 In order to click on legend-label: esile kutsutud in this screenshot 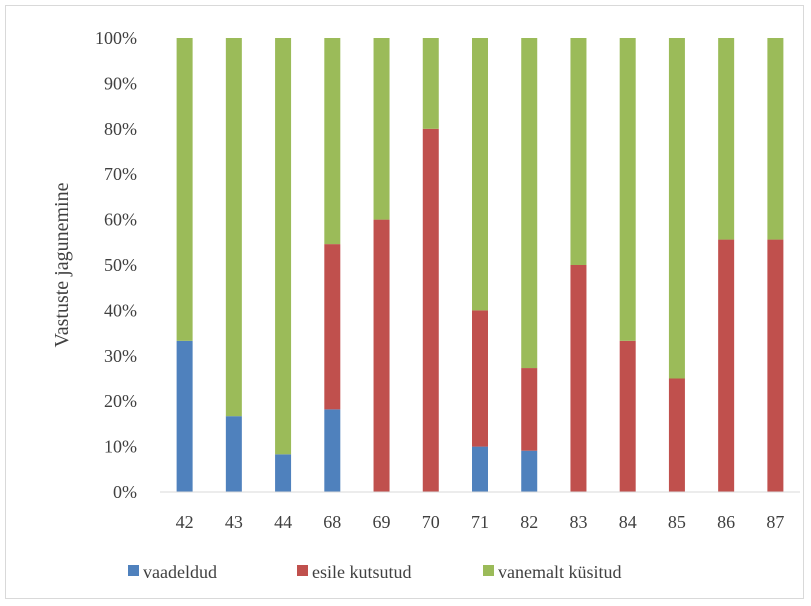, I will do `click(362, 572)`.